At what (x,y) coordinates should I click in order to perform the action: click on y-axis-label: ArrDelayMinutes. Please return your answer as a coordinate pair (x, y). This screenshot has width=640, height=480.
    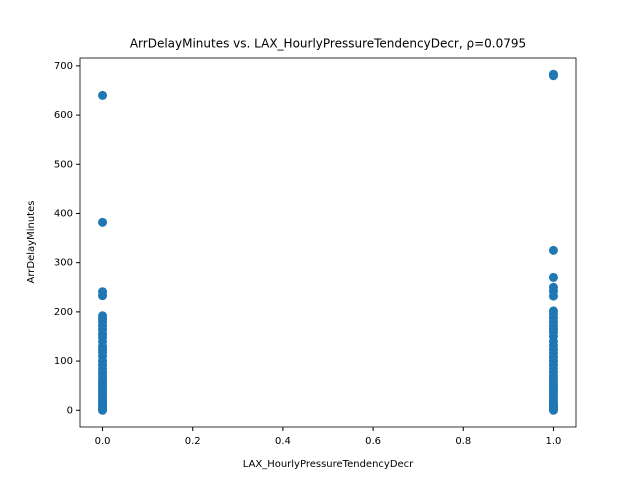
    Looking at the image, I should click on (31, 242).